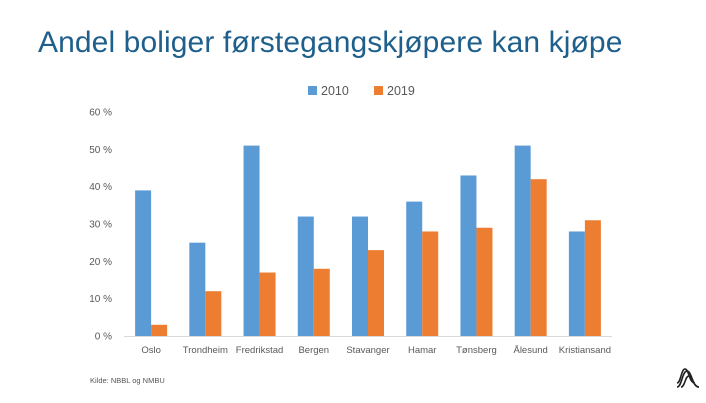 Image resolution: width=706 pixels, height=403 pixels. I want to click on y-tick-label: 40 %, so click(100, 187).